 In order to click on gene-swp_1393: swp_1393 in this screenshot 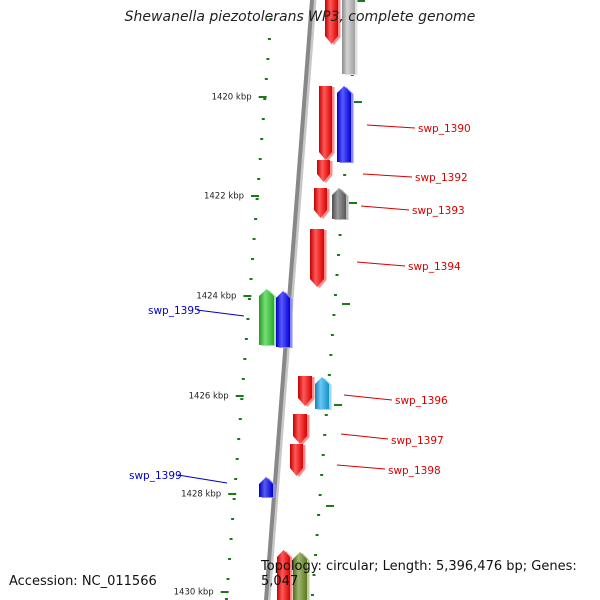, I will do `click(389, 204)`.